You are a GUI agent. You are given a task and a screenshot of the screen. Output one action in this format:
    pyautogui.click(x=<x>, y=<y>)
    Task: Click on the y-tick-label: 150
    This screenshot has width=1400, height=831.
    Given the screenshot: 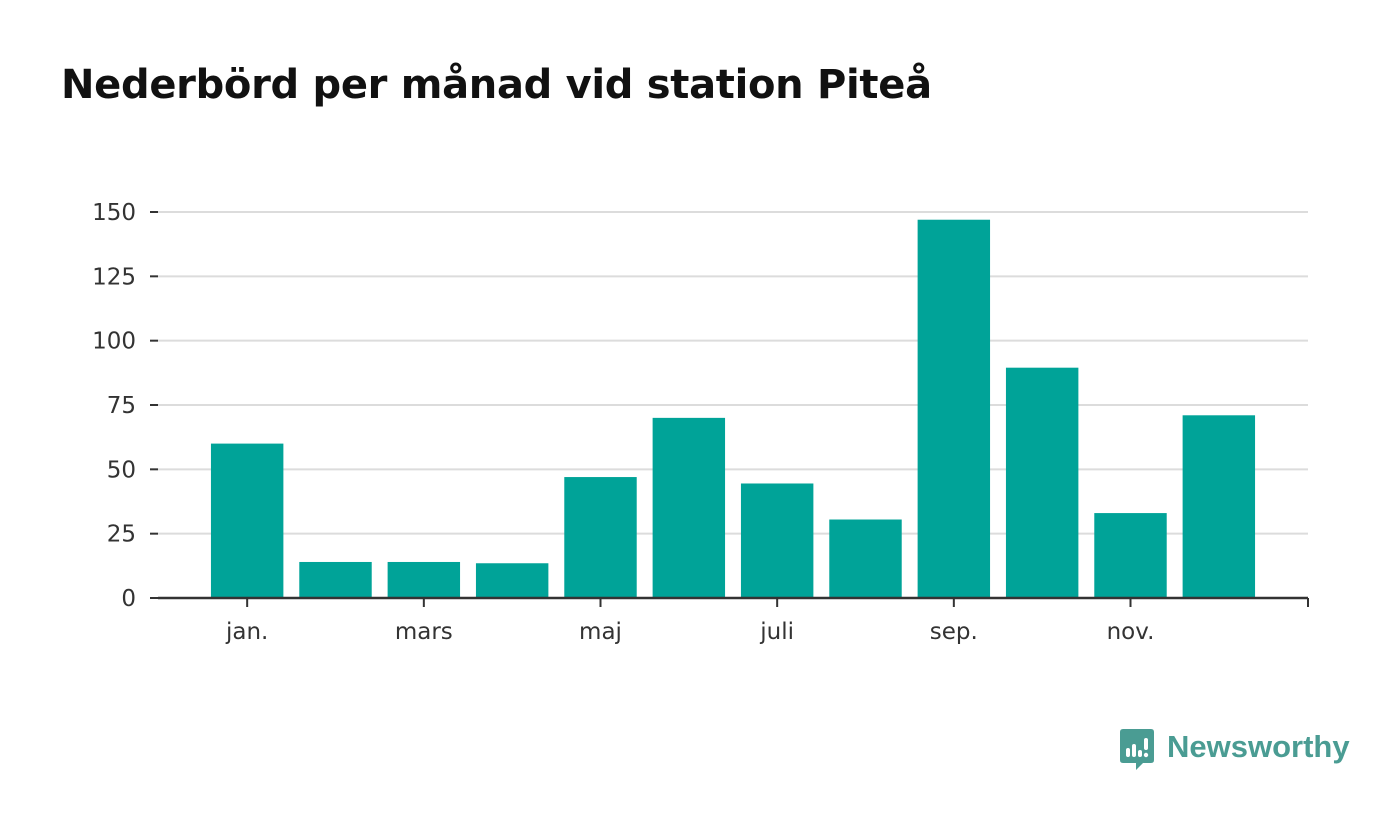 What is the action you would take?
    pyautogui.click(x=114, y=213)
    